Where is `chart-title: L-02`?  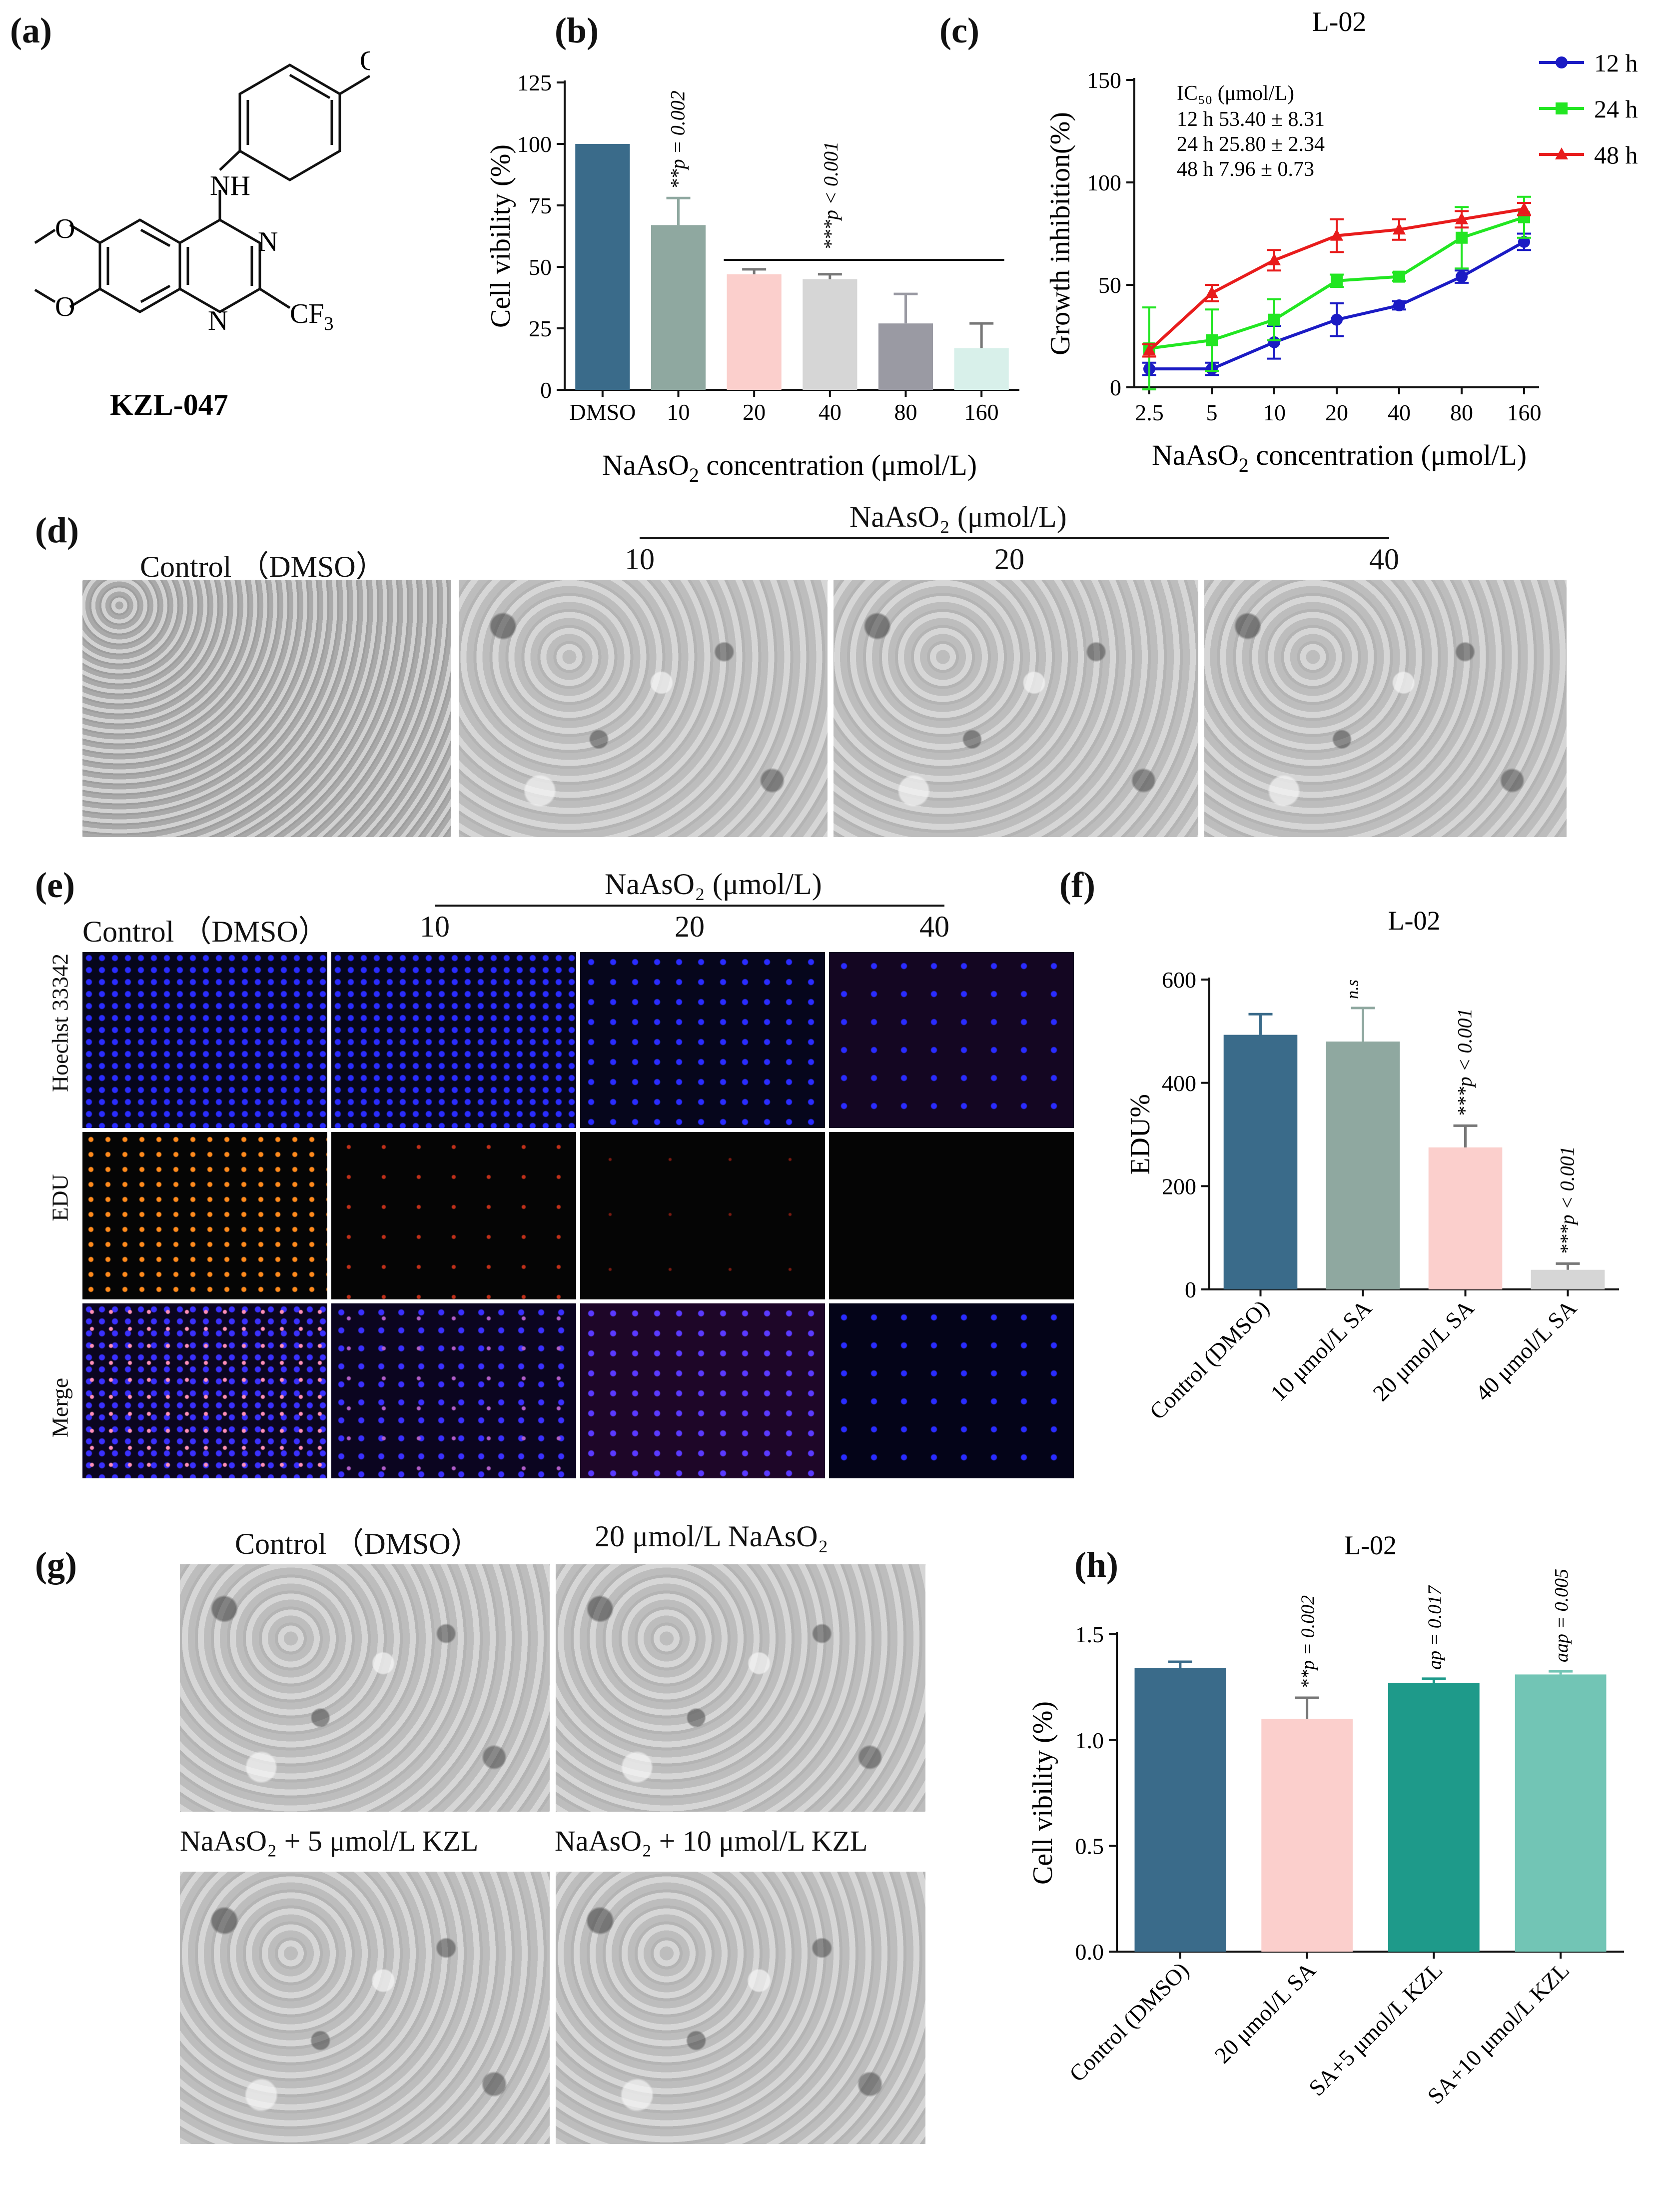
chart-title: L-02 is located at coordinates (1370, 1545).